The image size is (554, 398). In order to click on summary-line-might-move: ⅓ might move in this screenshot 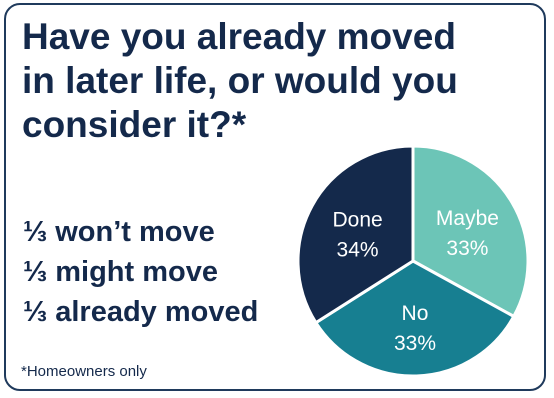, I will do `click(120, 272)`.